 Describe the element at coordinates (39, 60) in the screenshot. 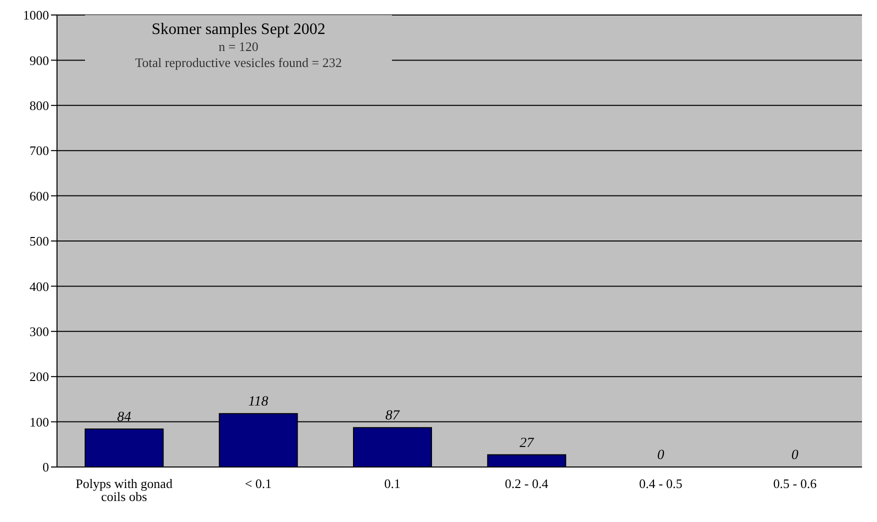

I see `y-tick-label: 900` at that location.